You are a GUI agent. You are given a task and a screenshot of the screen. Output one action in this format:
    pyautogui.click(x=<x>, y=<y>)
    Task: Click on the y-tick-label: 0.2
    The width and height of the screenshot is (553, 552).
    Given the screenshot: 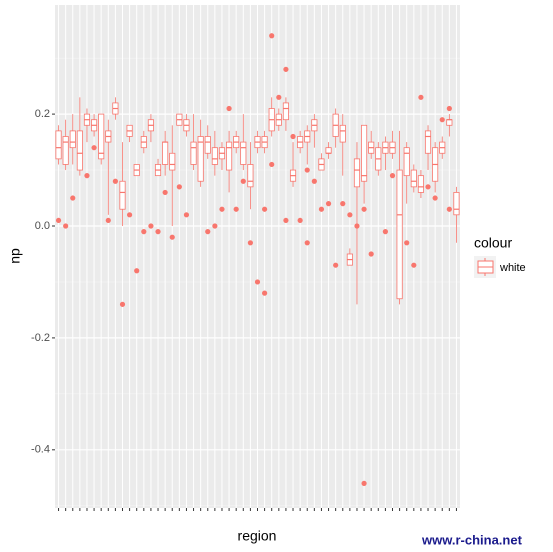 What is the action you would take?
    pyautogui.click(x=42, y=114)
    